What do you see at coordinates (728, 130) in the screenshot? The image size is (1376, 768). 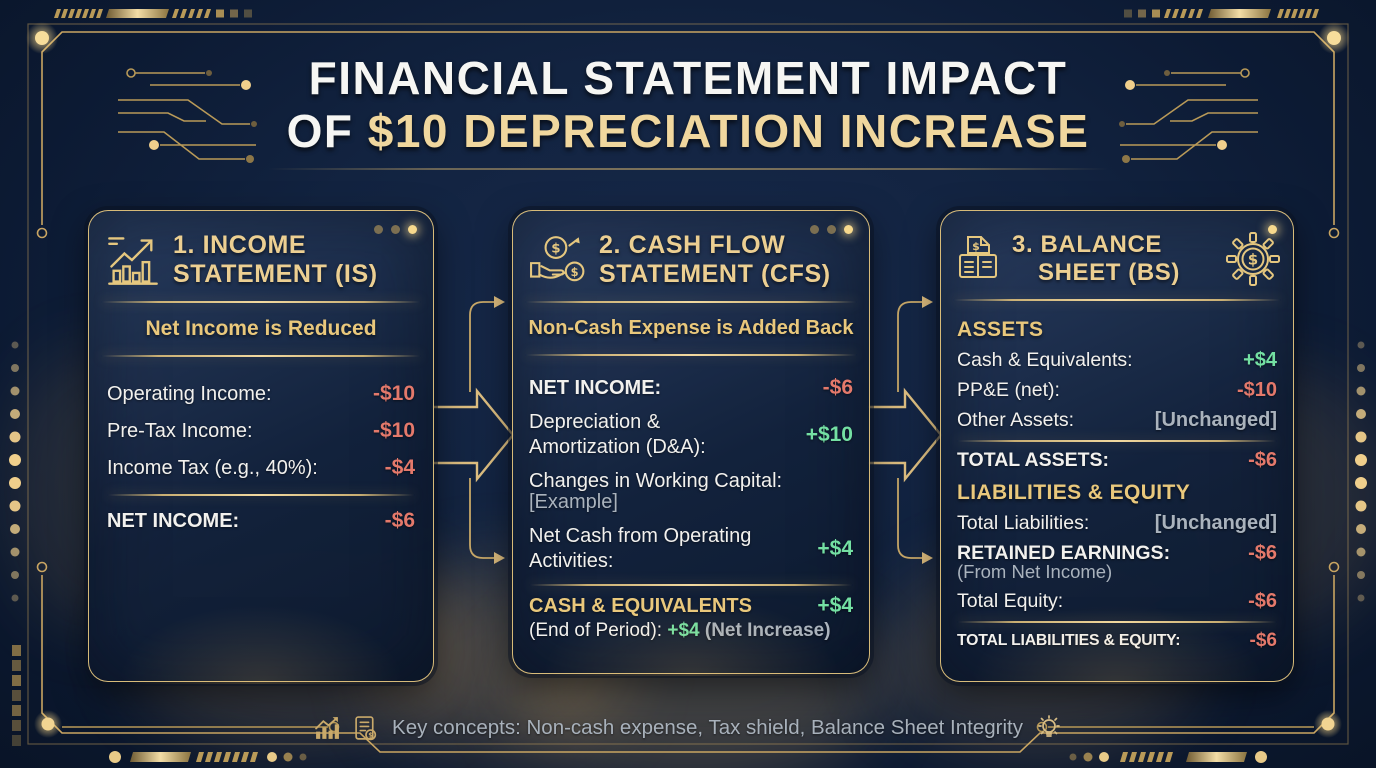 I see `title-line2-gold: $10 DEPRECIATION INCREASE` at bounding box center [728, 130].